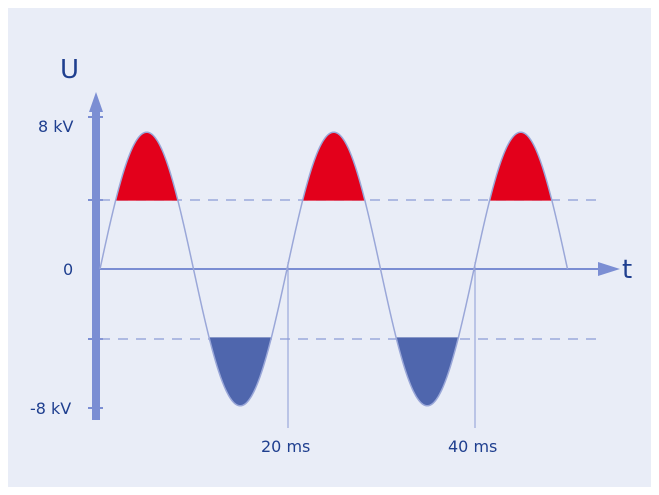 The height and width of the screenshot is (495, 659). I want to click on y-axis, so click(96, 265).